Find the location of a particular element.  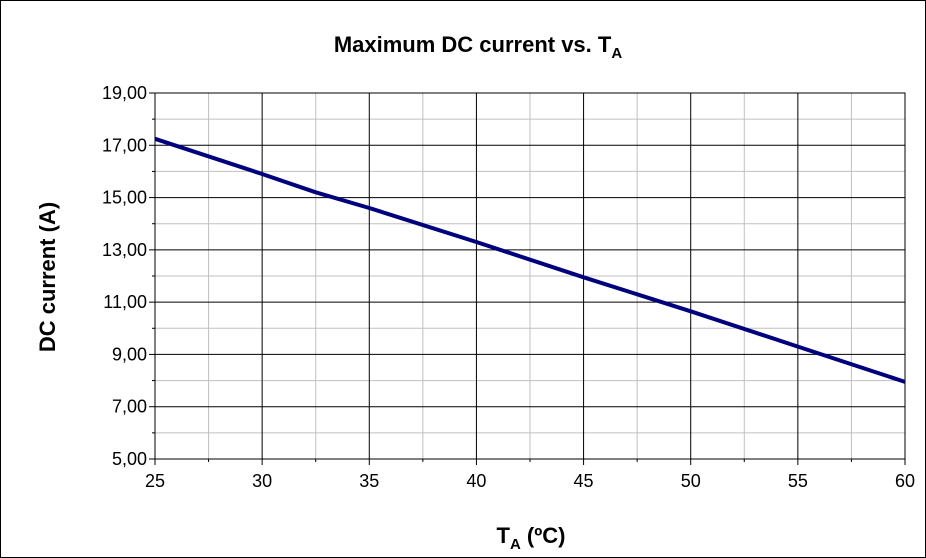

chart-title: Maximum DC current vs. TA is located at coordinates (478, 47).